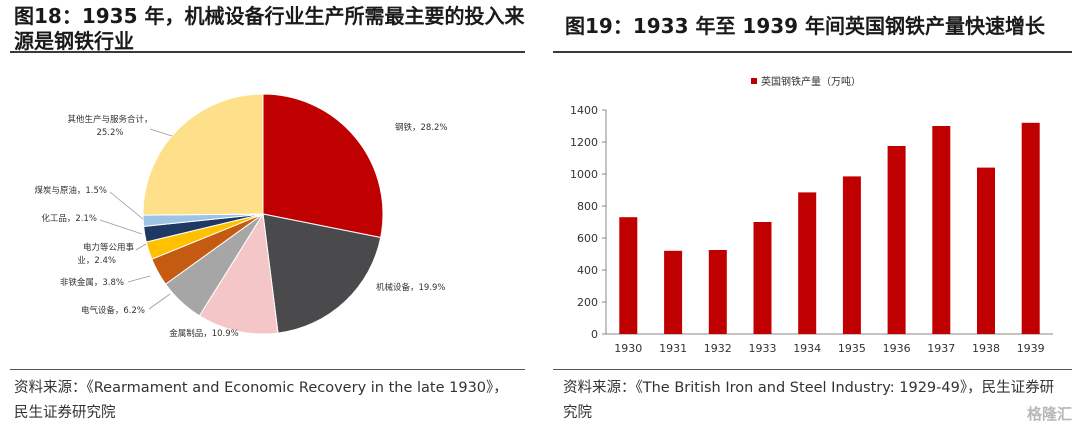  What do you see at coordinates (269, 28) in the screenshot?
I see `pie-chart-title: 图18：1935 年，机械设备行业生产所需最主要的投入来源是钢铁行业` at bounding box center [269, 28].